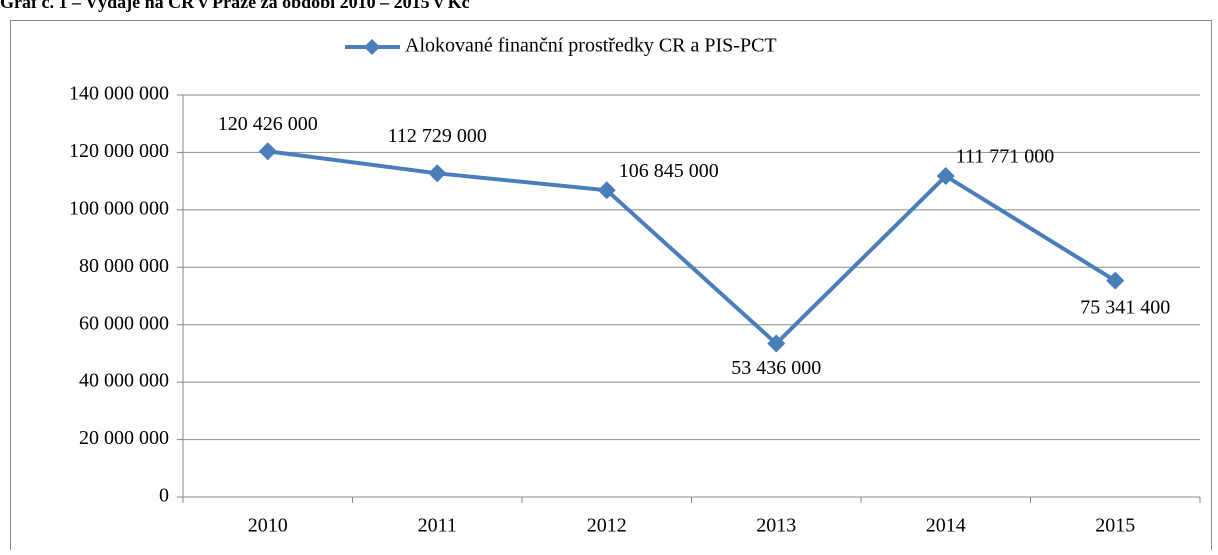 The image size is (1218, 555). What do you see at coordinates (124, 323) in the screenshot?
I see `y-tick-label: 60 000 000` at bounding box center [124, 323].